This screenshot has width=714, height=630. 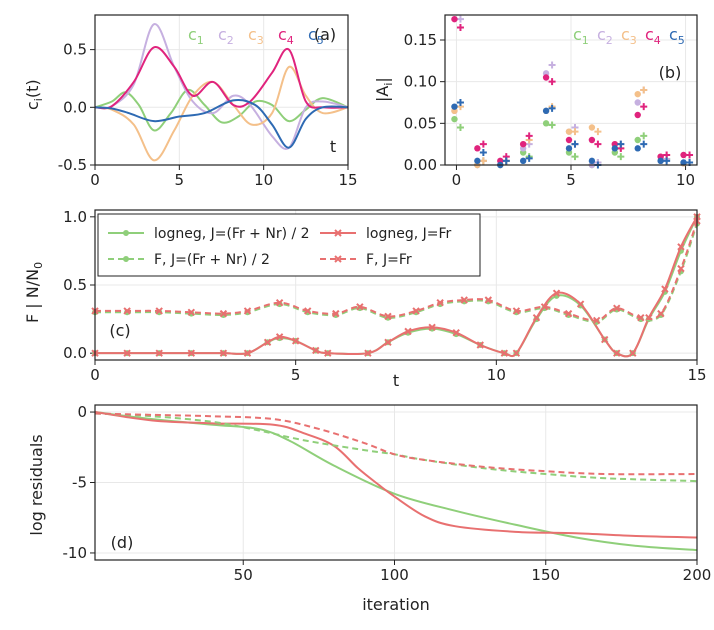 I want to click on panel-c-xtick-label: 0, so click(x=95, y=375).